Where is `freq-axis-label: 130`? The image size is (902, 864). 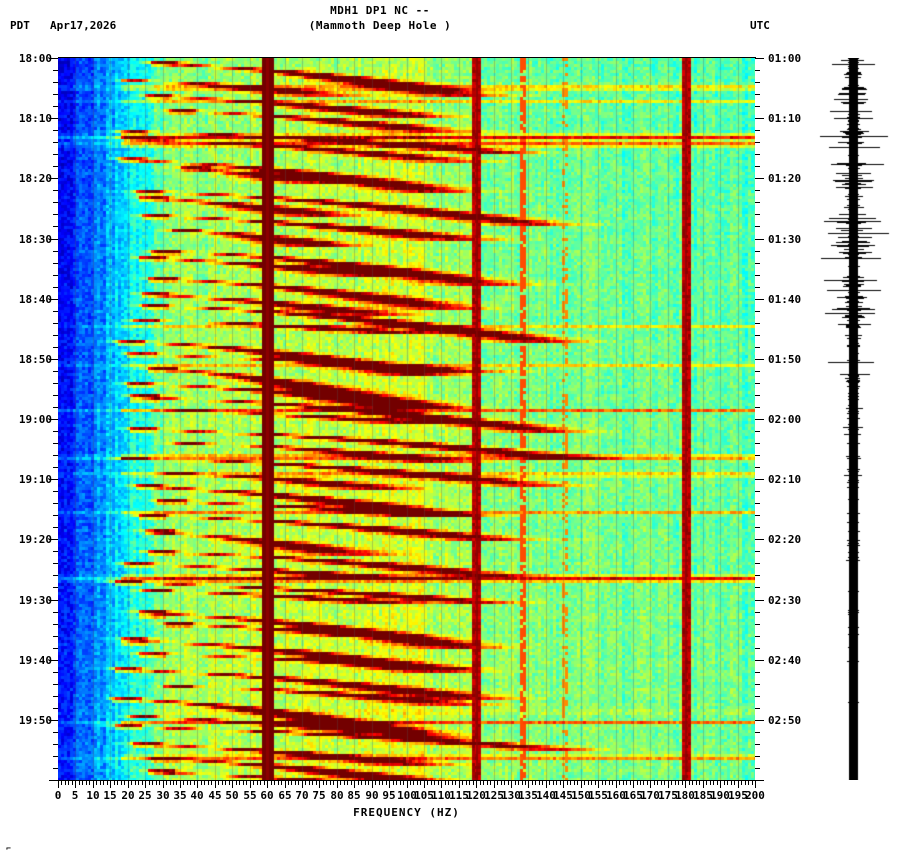
freq-axis-label: 130 is located at coordinates (511, 795).